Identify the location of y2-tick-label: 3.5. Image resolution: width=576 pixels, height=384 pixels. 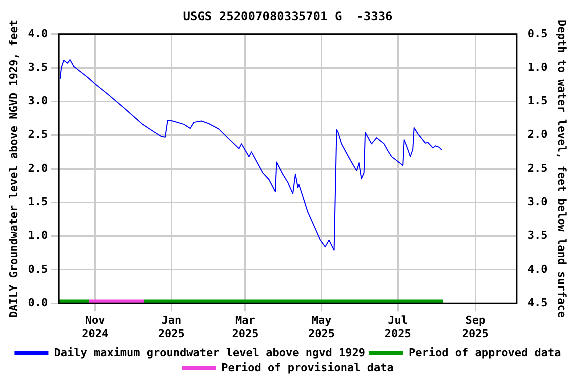
(538, 235).